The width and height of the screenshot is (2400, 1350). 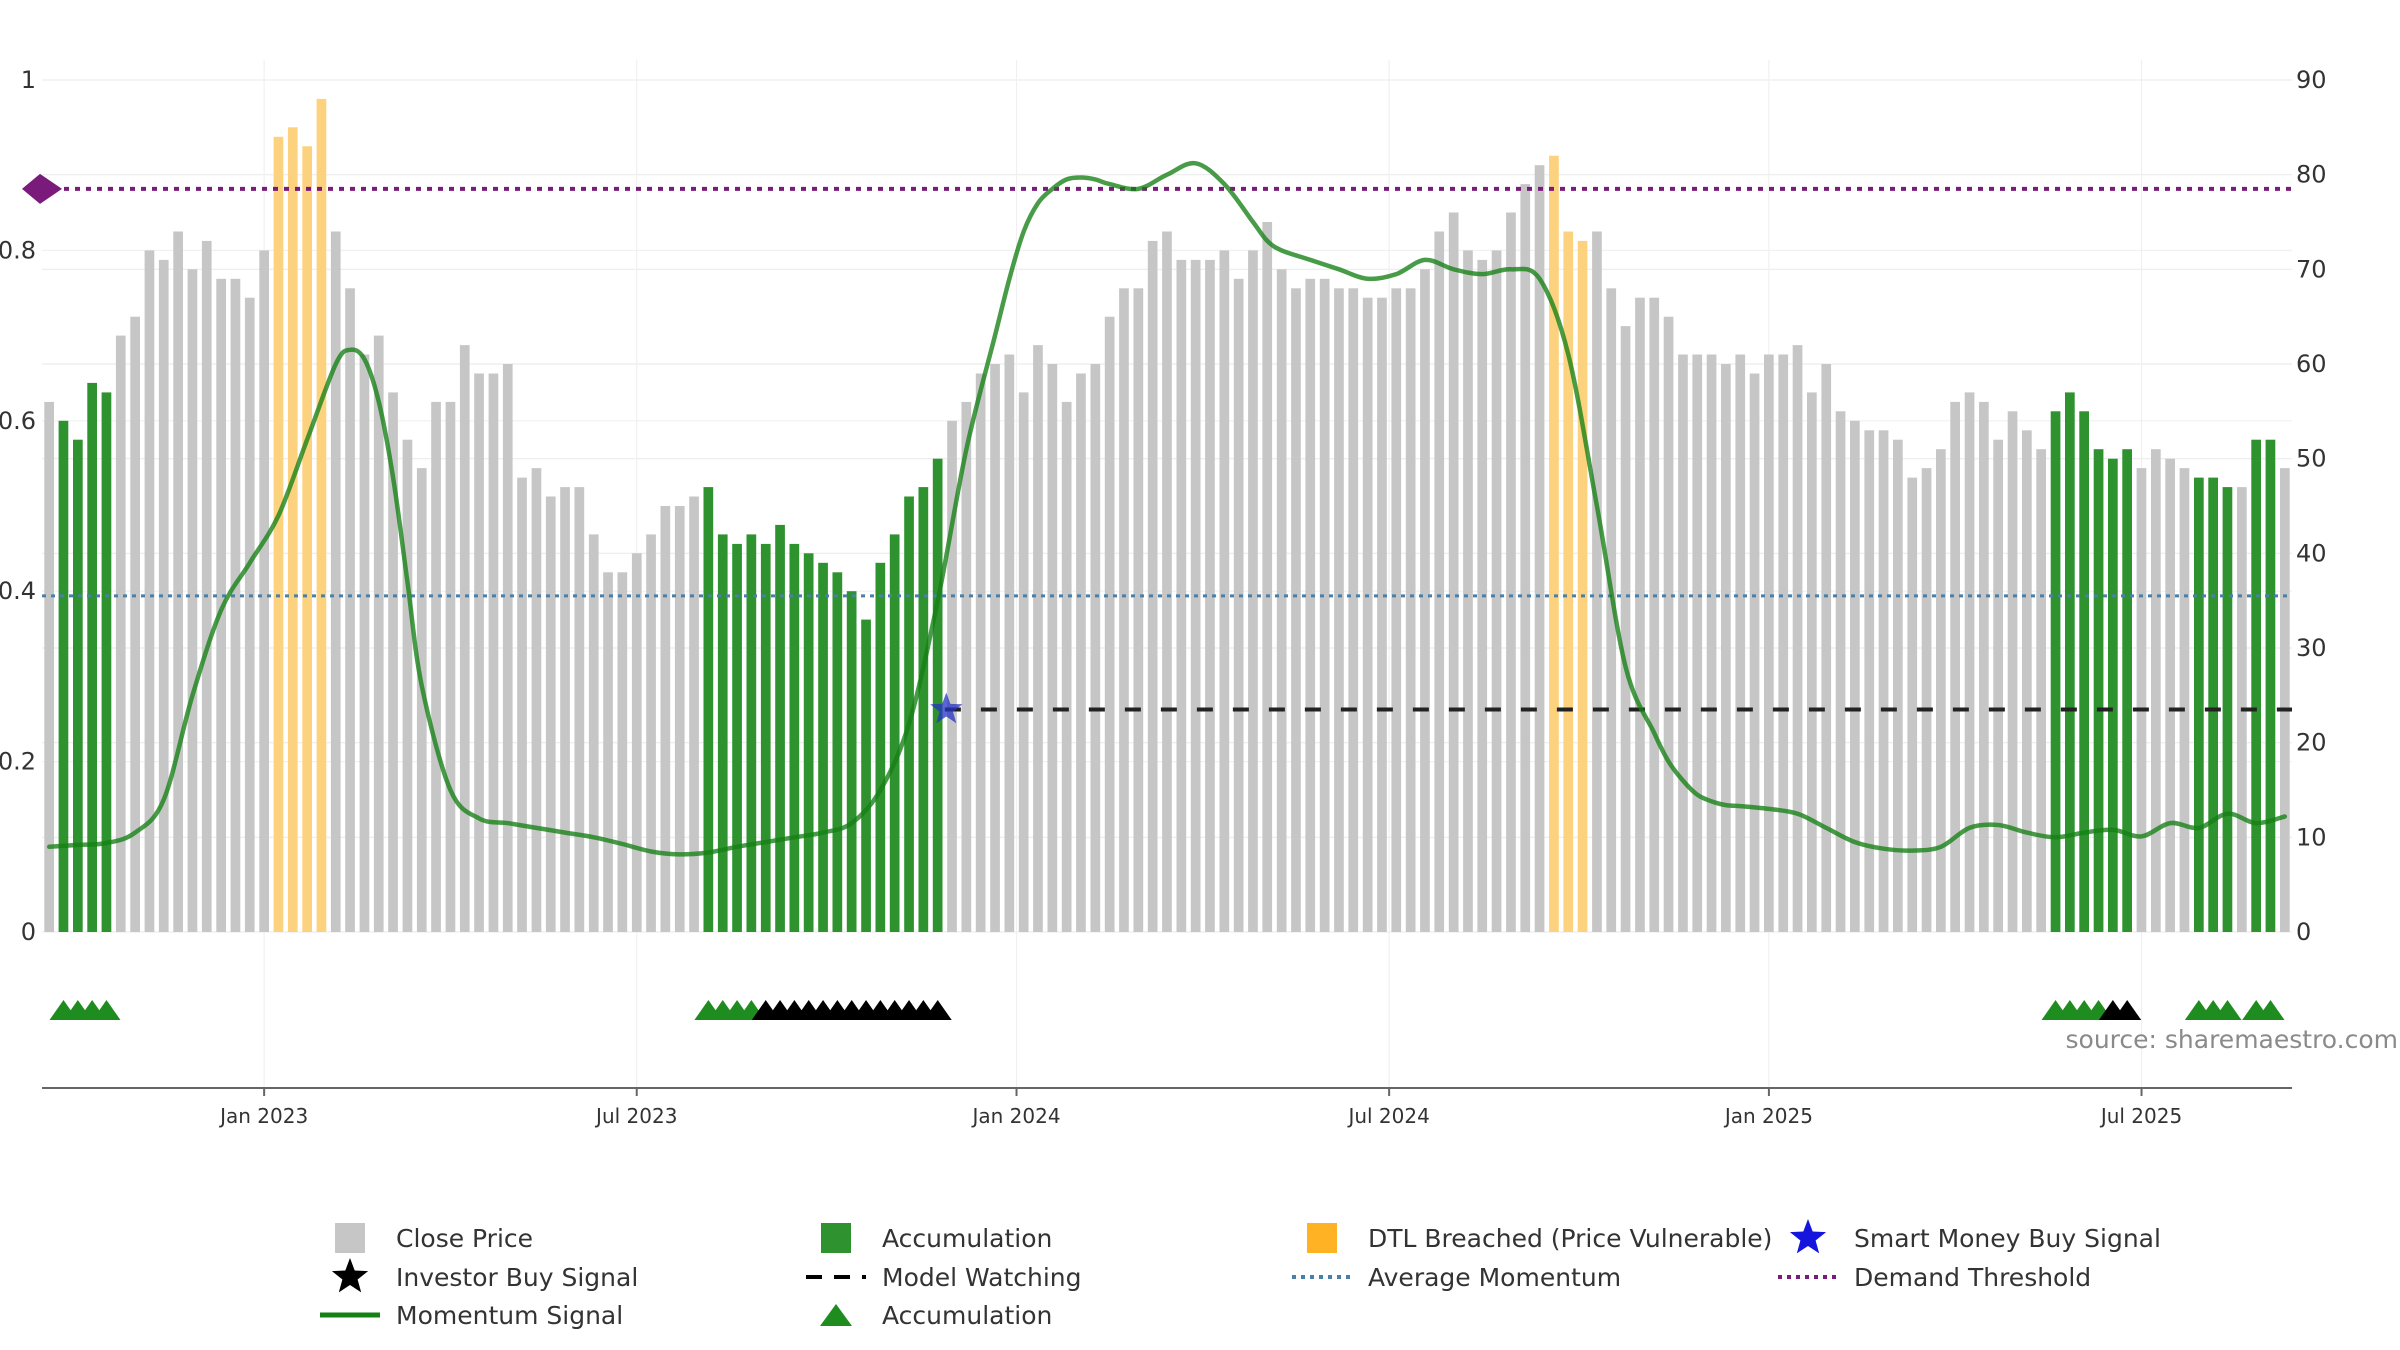 I want to click on legend-item: Close Price, so click(x=434, y=1238).